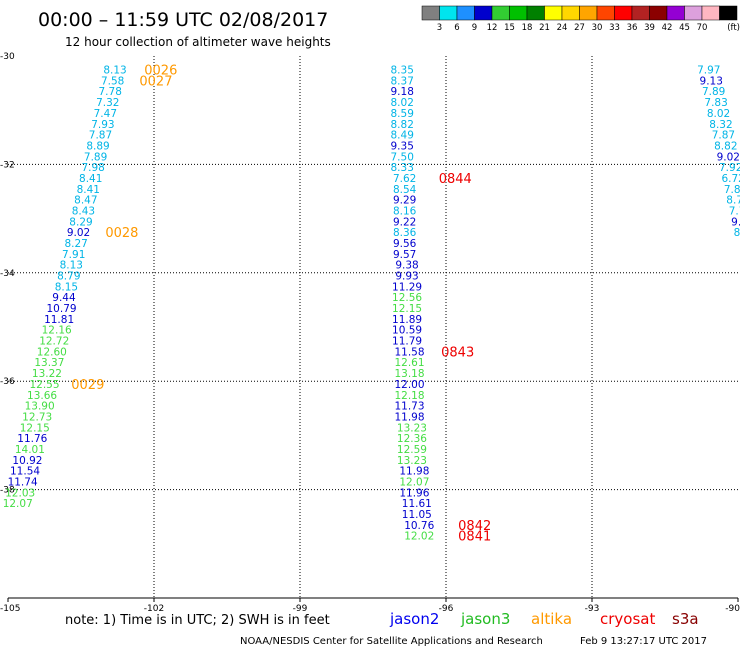  I want to click on swh-value-label: 12.61, so click(409, 363).